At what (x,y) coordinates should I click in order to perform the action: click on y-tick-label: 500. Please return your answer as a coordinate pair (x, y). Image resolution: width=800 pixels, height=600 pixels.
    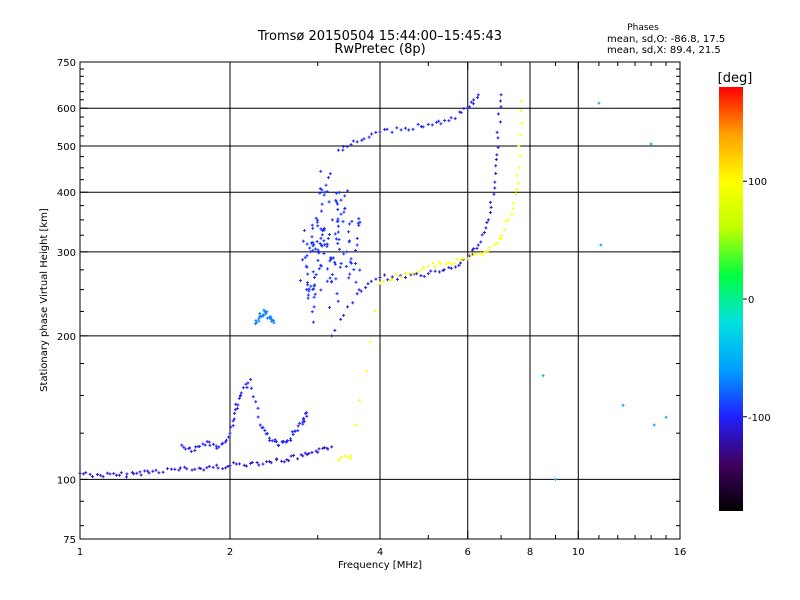
    Looking at the image, I should click on (66, 147).